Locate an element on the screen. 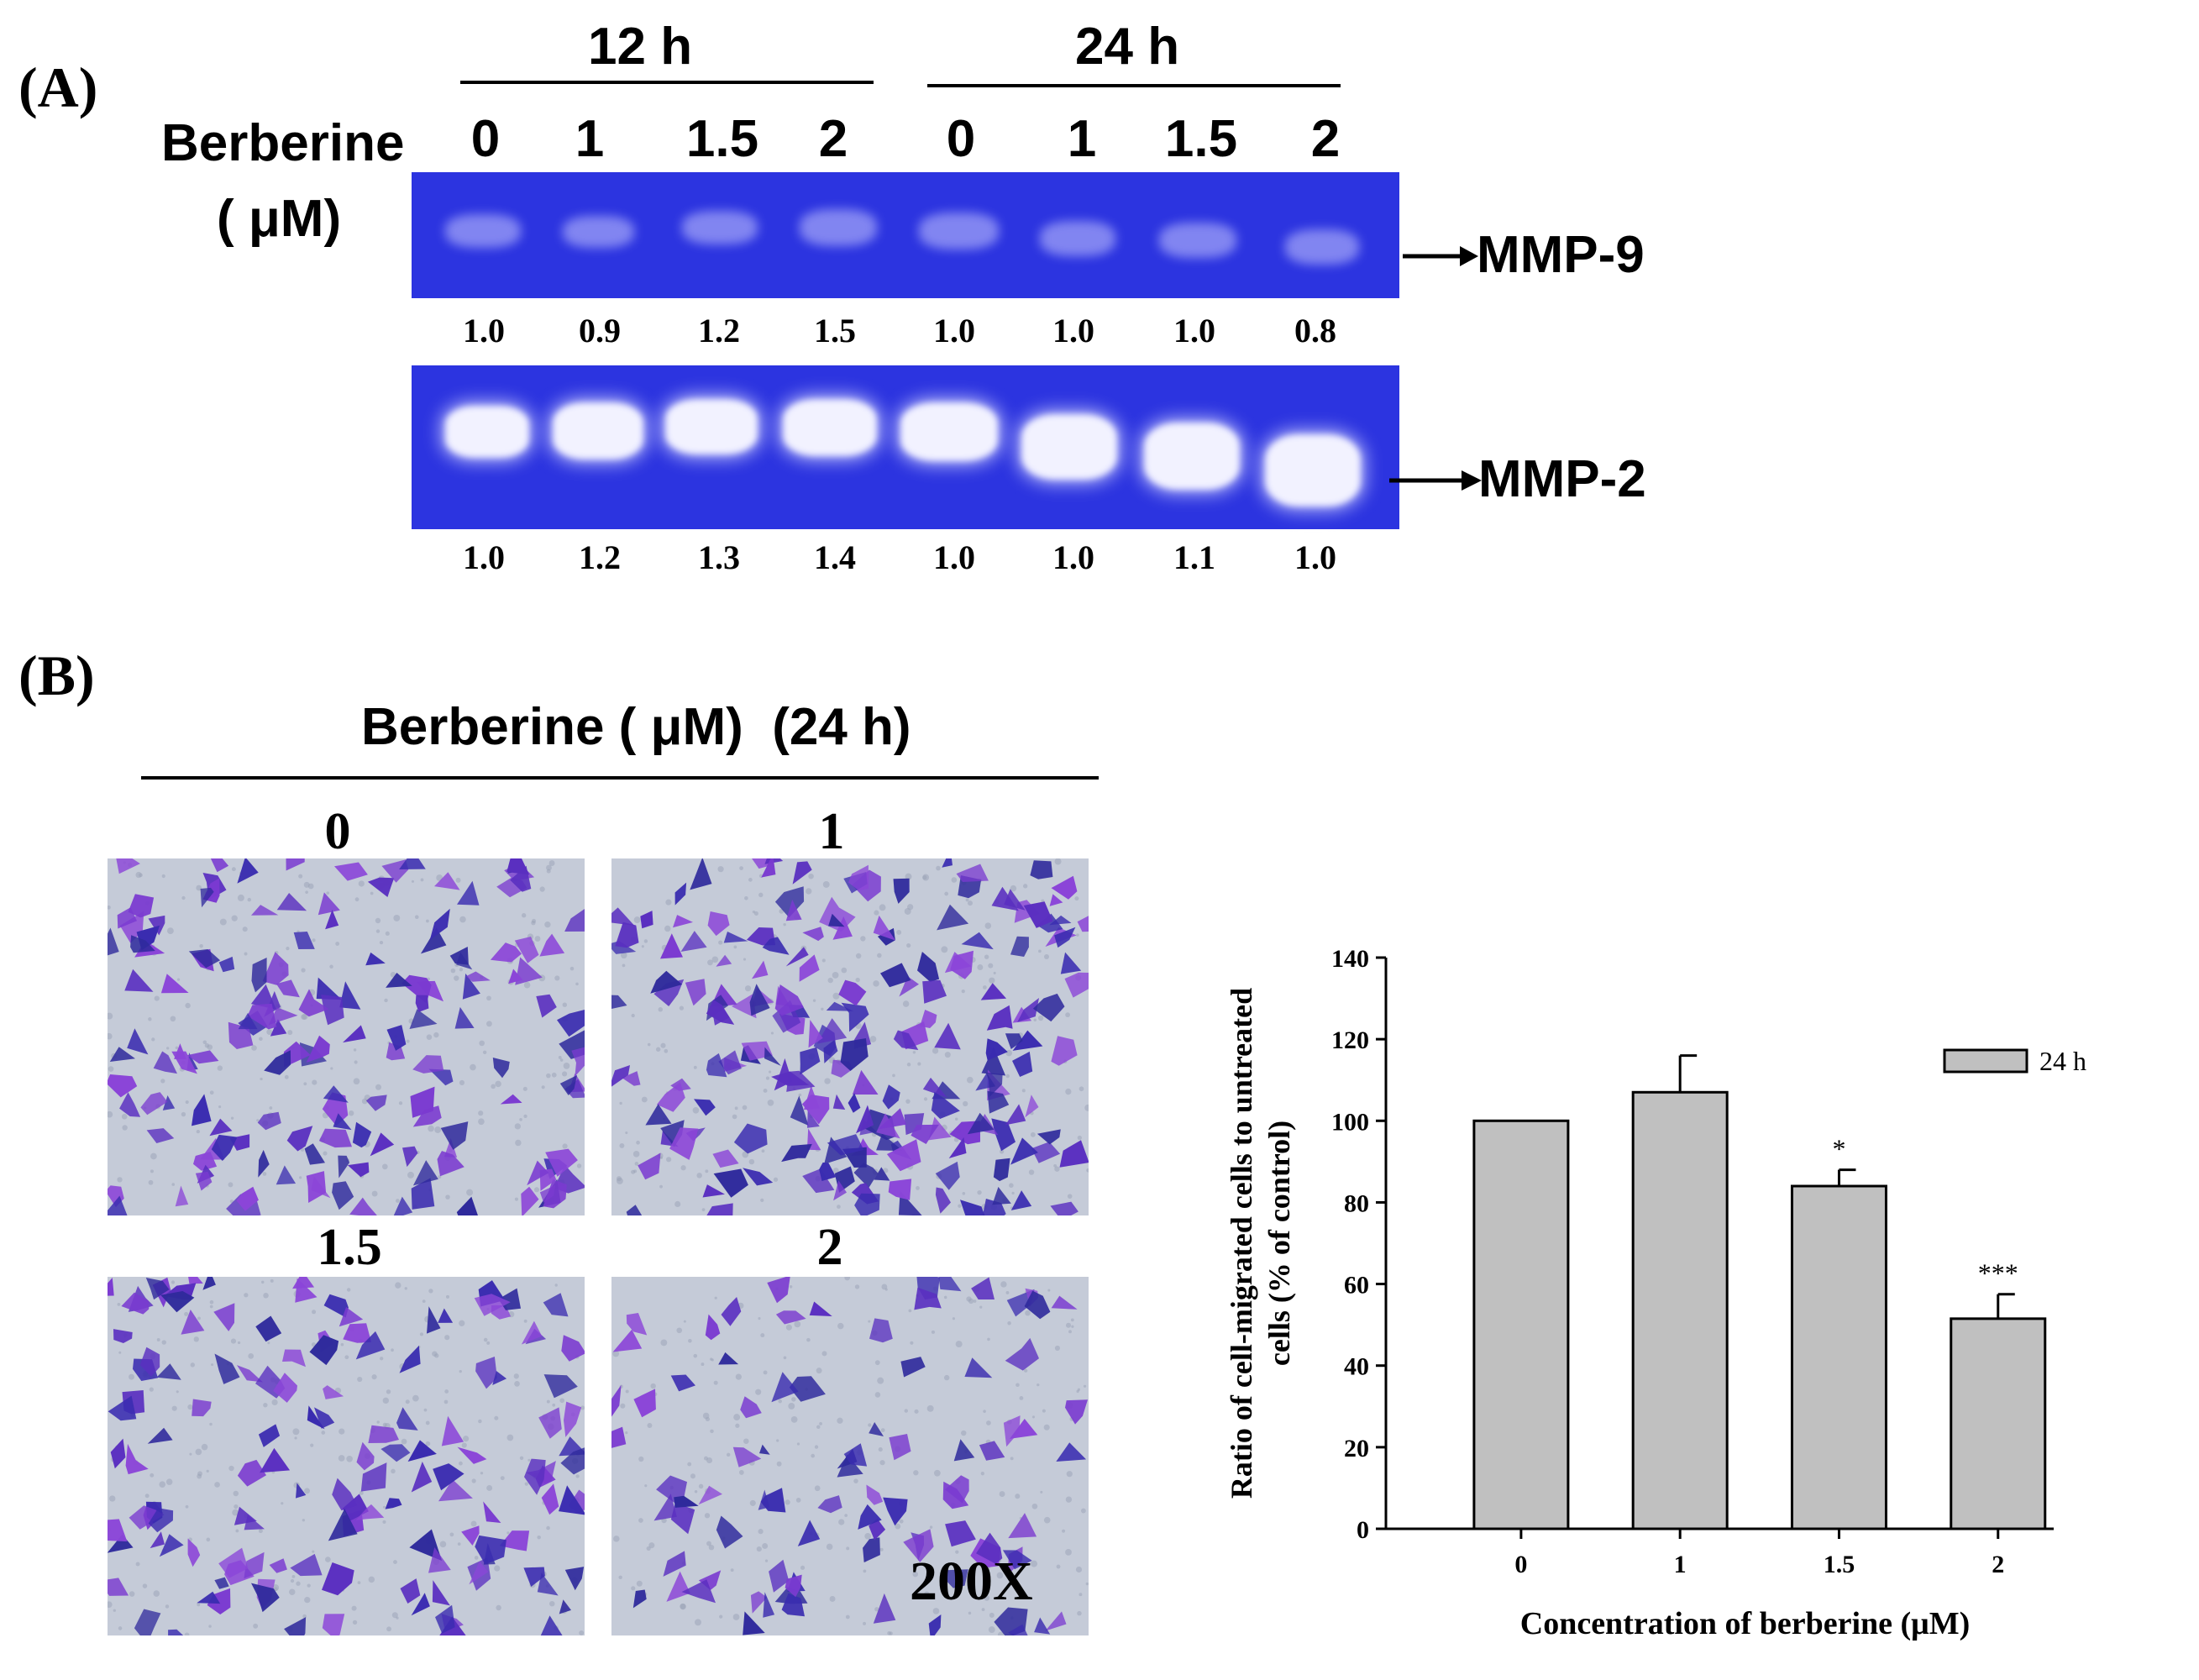  mmp9-gel is located at coordinates (905, 235).